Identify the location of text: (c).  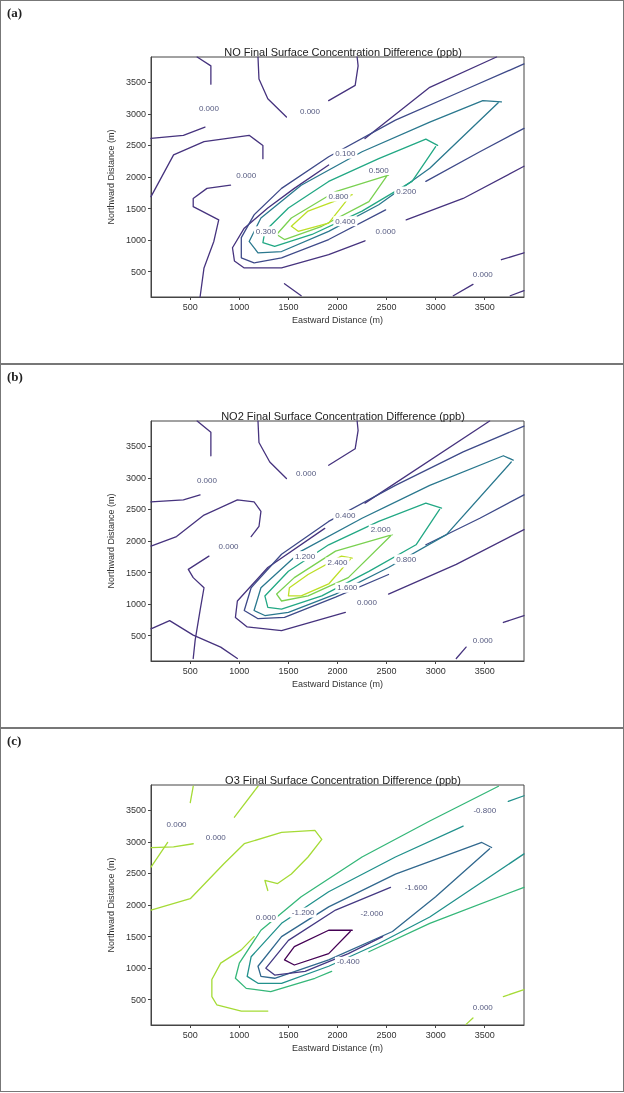
(14, 741).